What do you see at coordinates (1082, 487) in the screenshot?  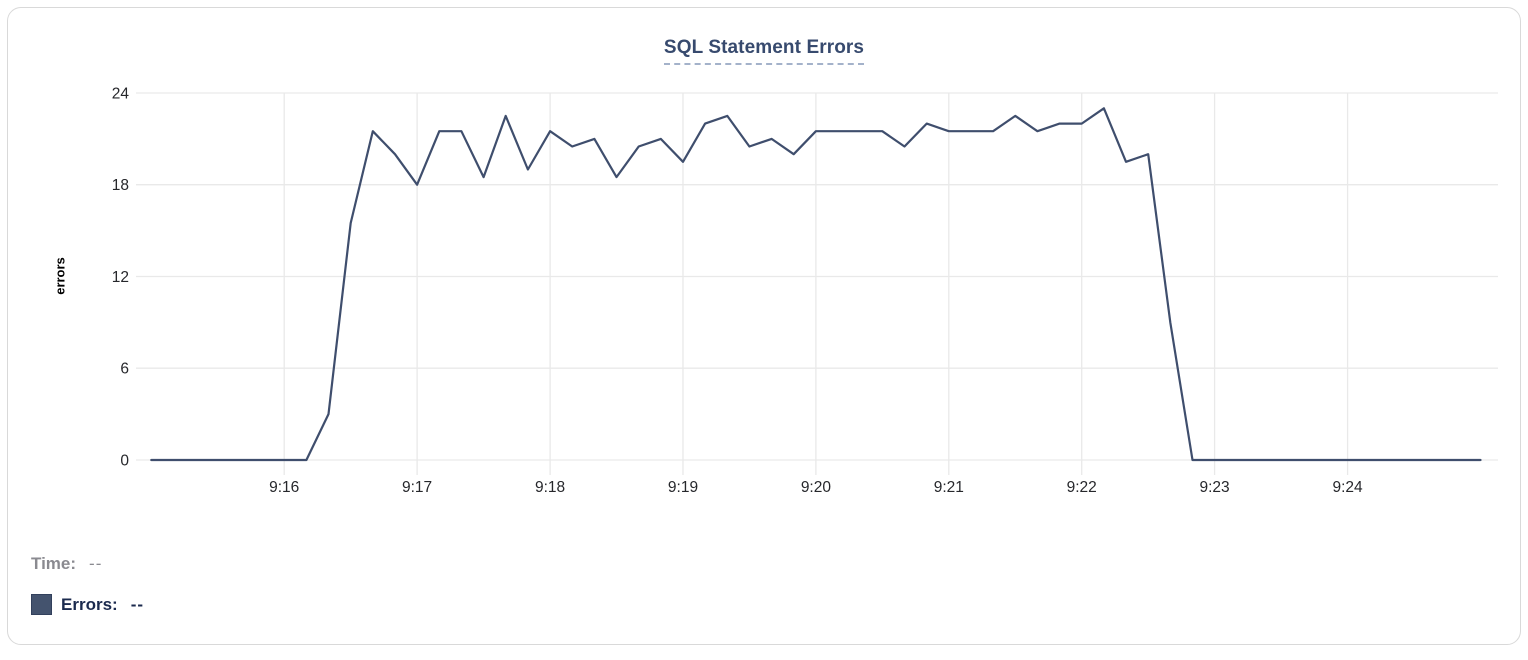 I see `x-tick-label: 9:22` at bounding box center [1082, 487].